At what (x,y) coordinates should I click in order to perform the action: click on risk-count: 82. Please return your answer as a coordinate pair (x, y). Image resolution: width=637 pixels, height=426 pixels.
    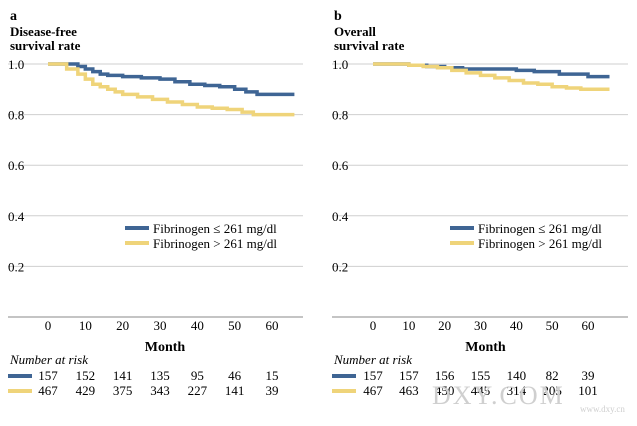
    Looking at the image, I should click on (552, 375).